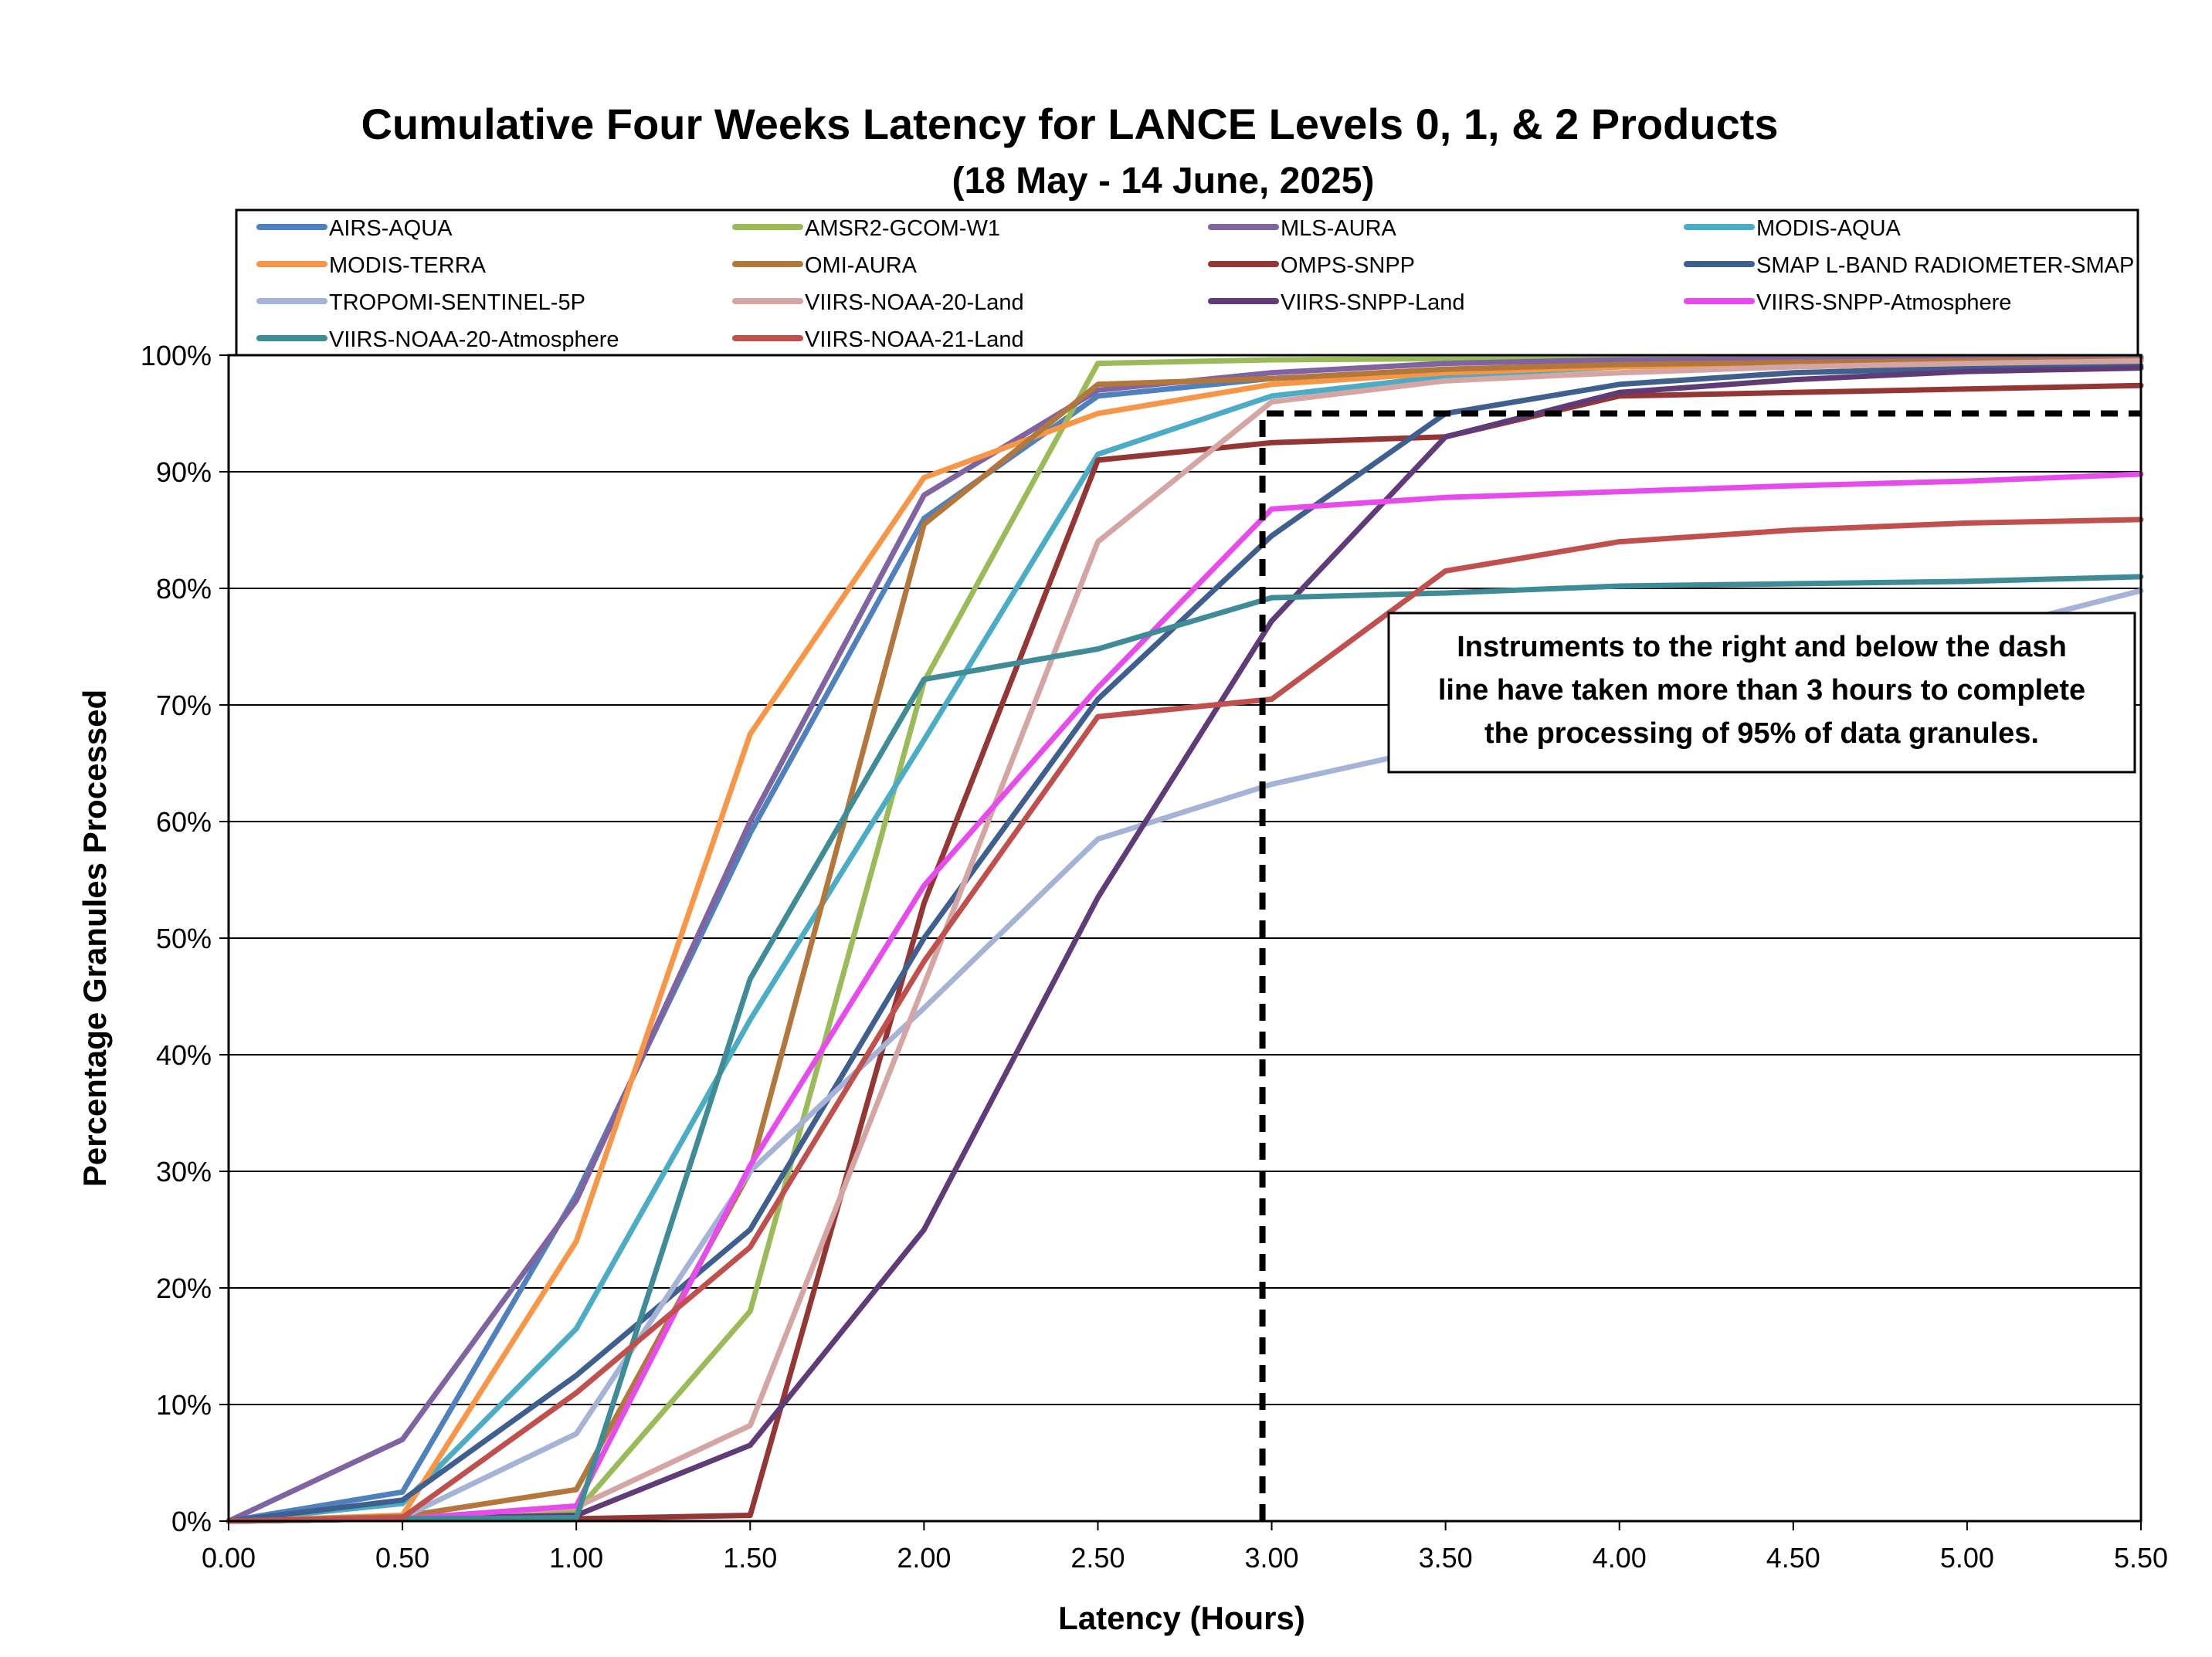 The width and height of the screenshot is (2212, 1657). Describe the element at coordinates (94, 939) in the screenshot. I see `y-axis-label: Percentage Granules Processed` at that location.